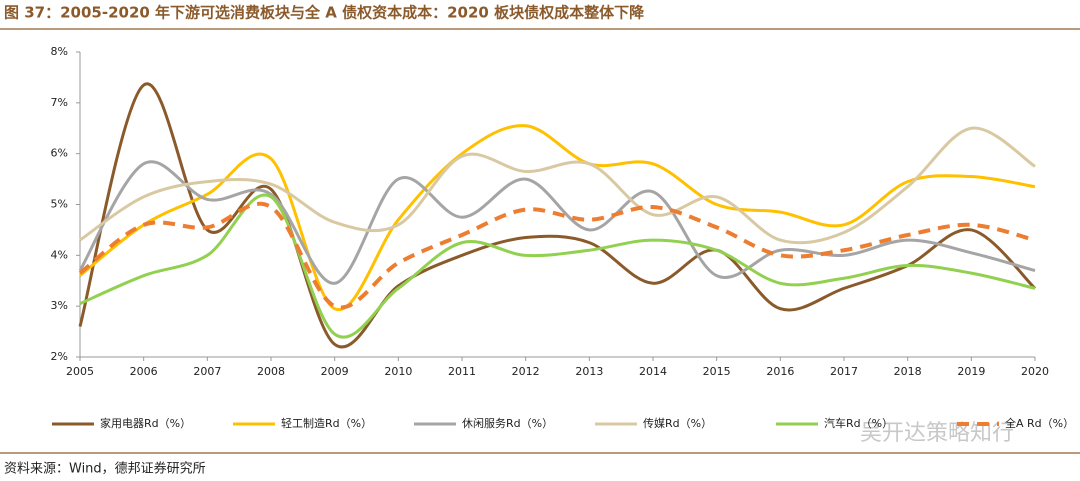 This screenshot has width=1080, height=481. I want to click on y-tick-label: 7%, so click(59, 102).